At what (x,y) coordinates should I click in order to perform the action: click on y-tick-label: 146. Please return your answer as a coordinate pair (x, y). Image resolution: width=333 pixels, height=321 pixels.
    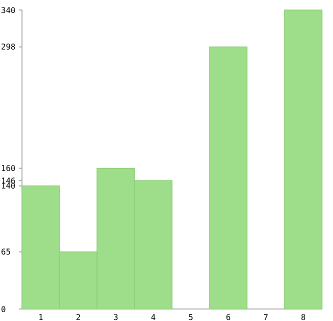
    Looking at the image, I should click on (8, 181).